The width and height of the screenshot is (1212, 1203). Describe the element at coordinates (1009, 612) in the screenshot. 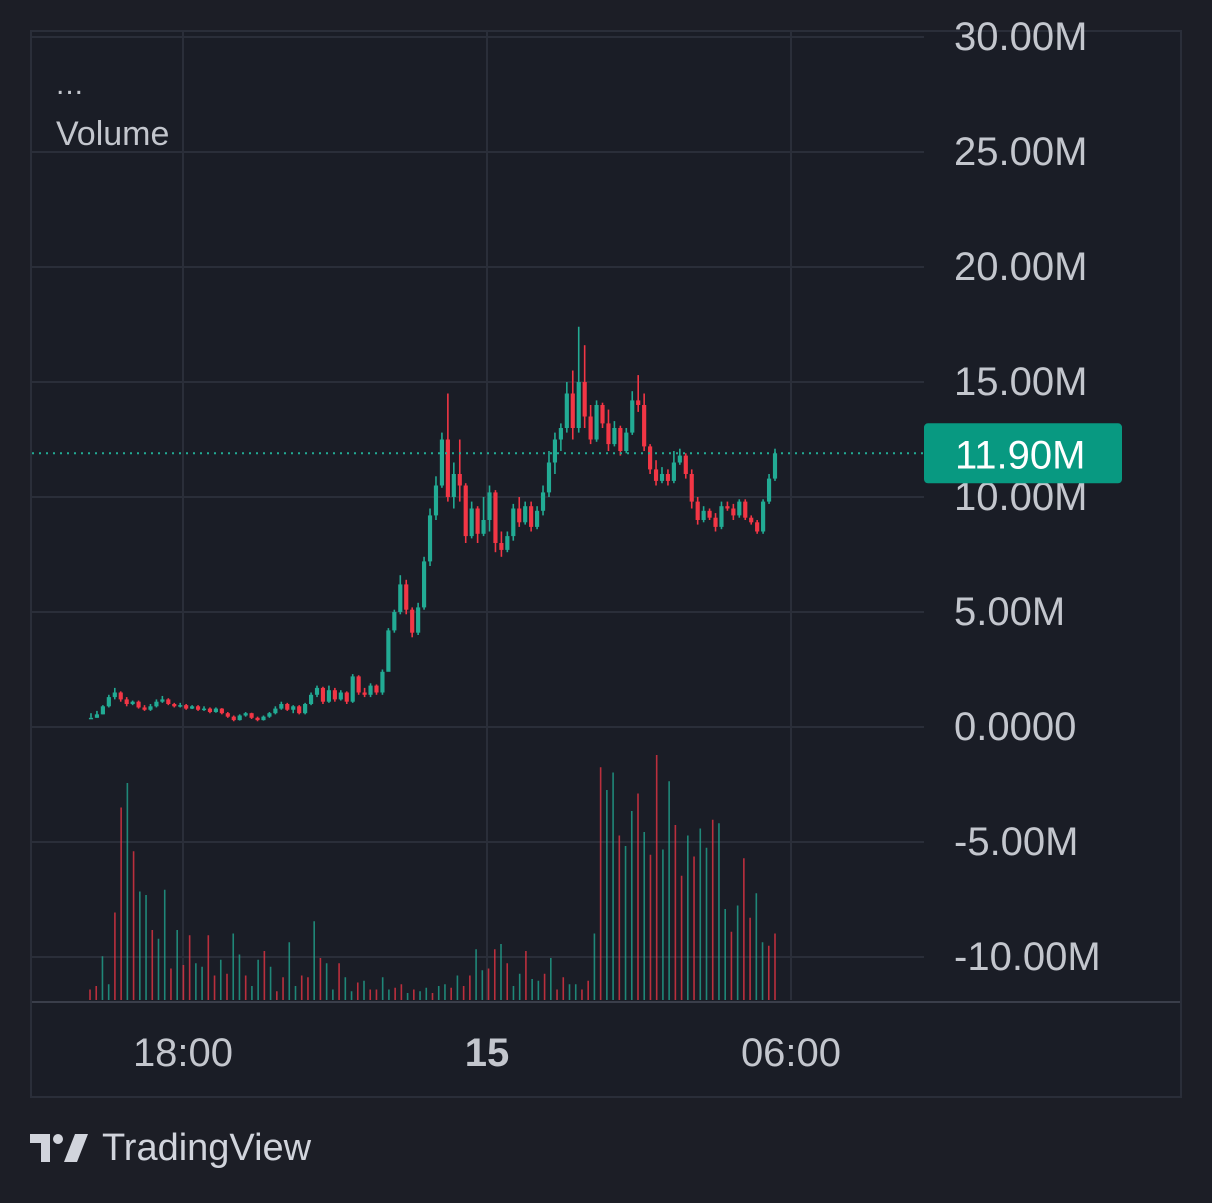

I see `y-tick-label: 5.00M` at that location.